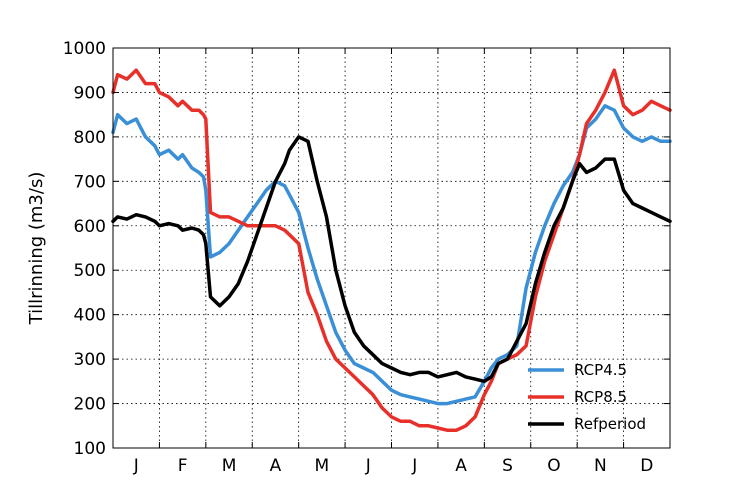 The image size is (746, 498). I want to click on y-tick-label: 600, so click(90, 227).